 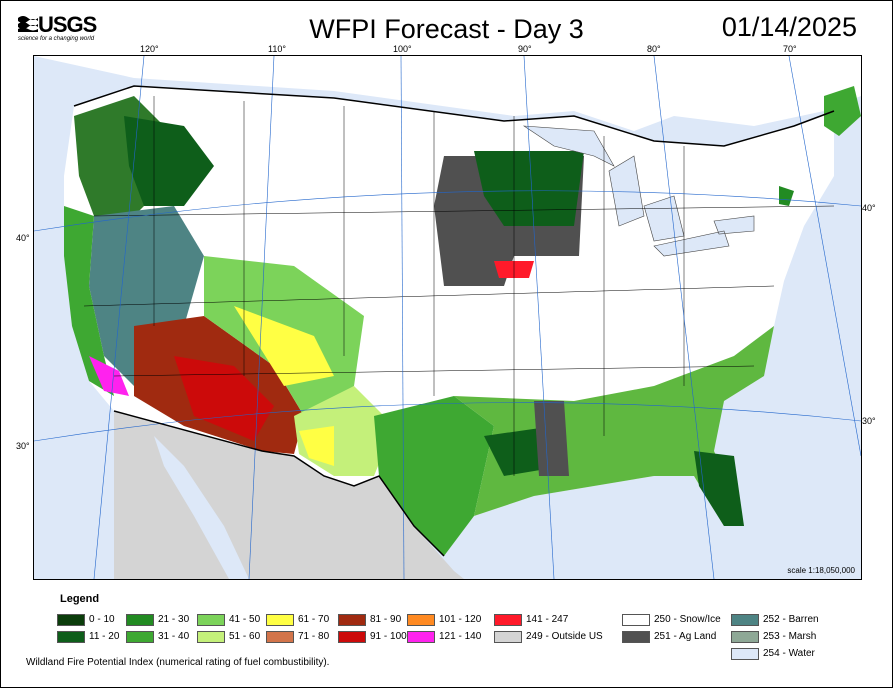 I want to click on fuel-zone-nm-yellow, so click(x=316, y=446).